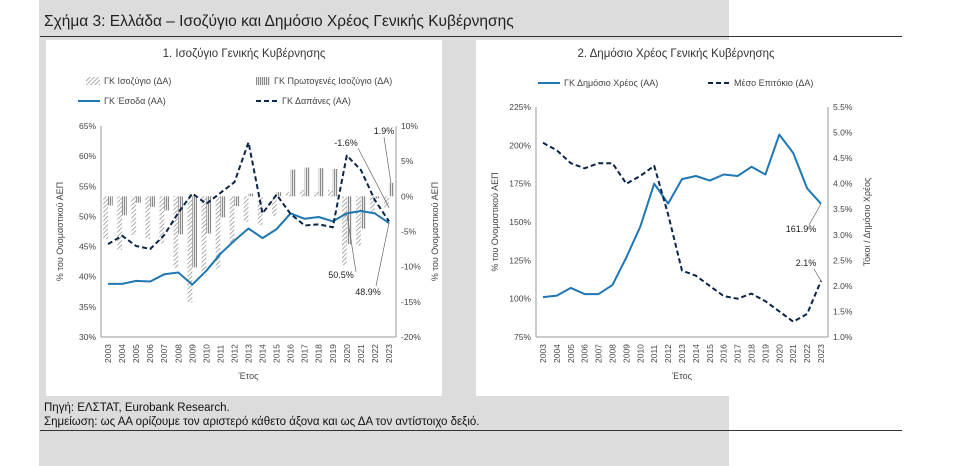  Describe the element at coordinates (520, 184) in the screenshot. I see `left-tick-label: 175%` at that location.